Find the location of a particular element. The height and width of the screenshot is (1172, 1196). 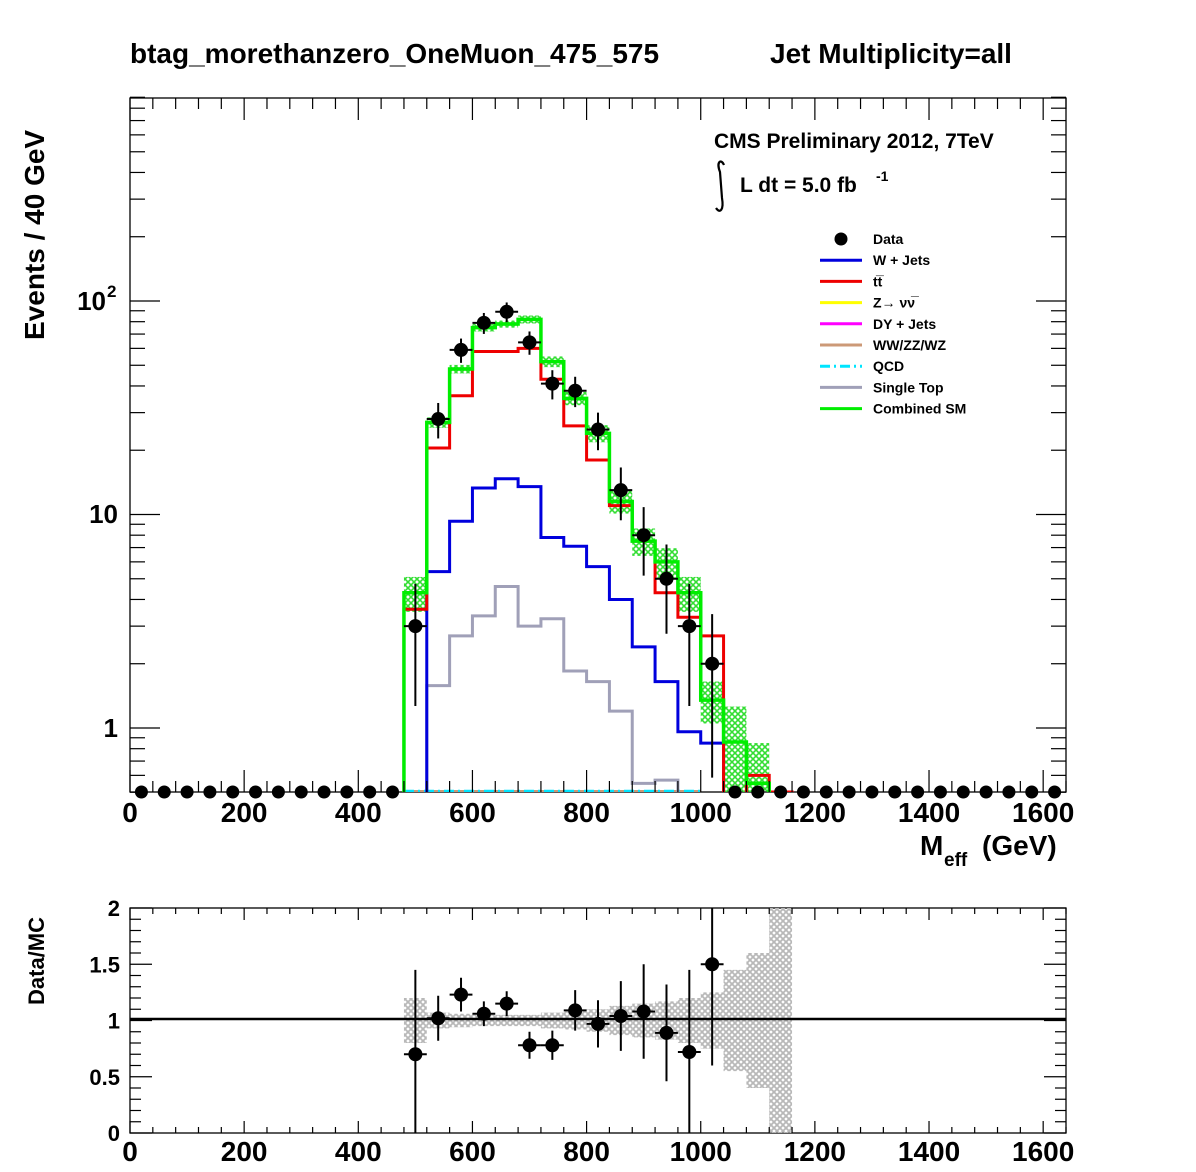

ratio-y-tick-label: 0 is located at coordinates (114, 1133).